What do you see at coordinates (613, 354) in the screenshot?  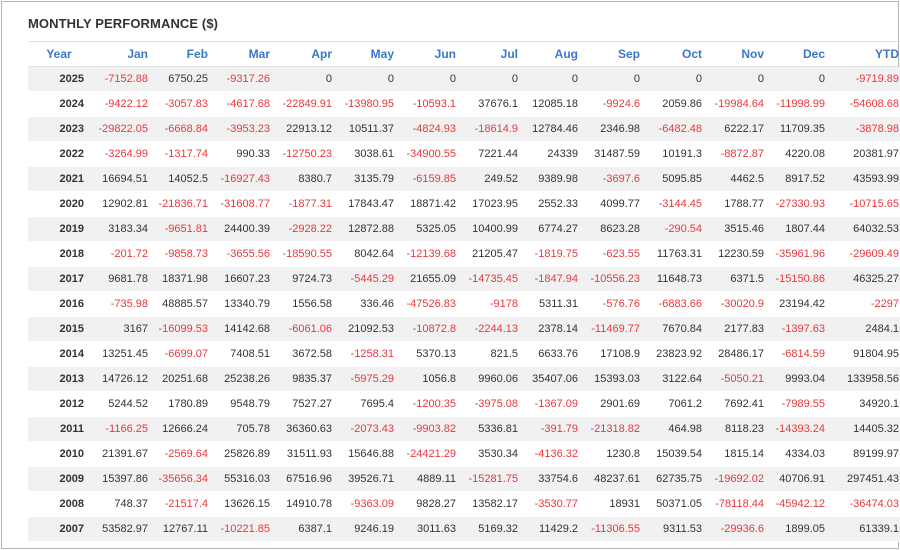 I see `month-value-cell: 17108.9` at bounding box center [613, 354].